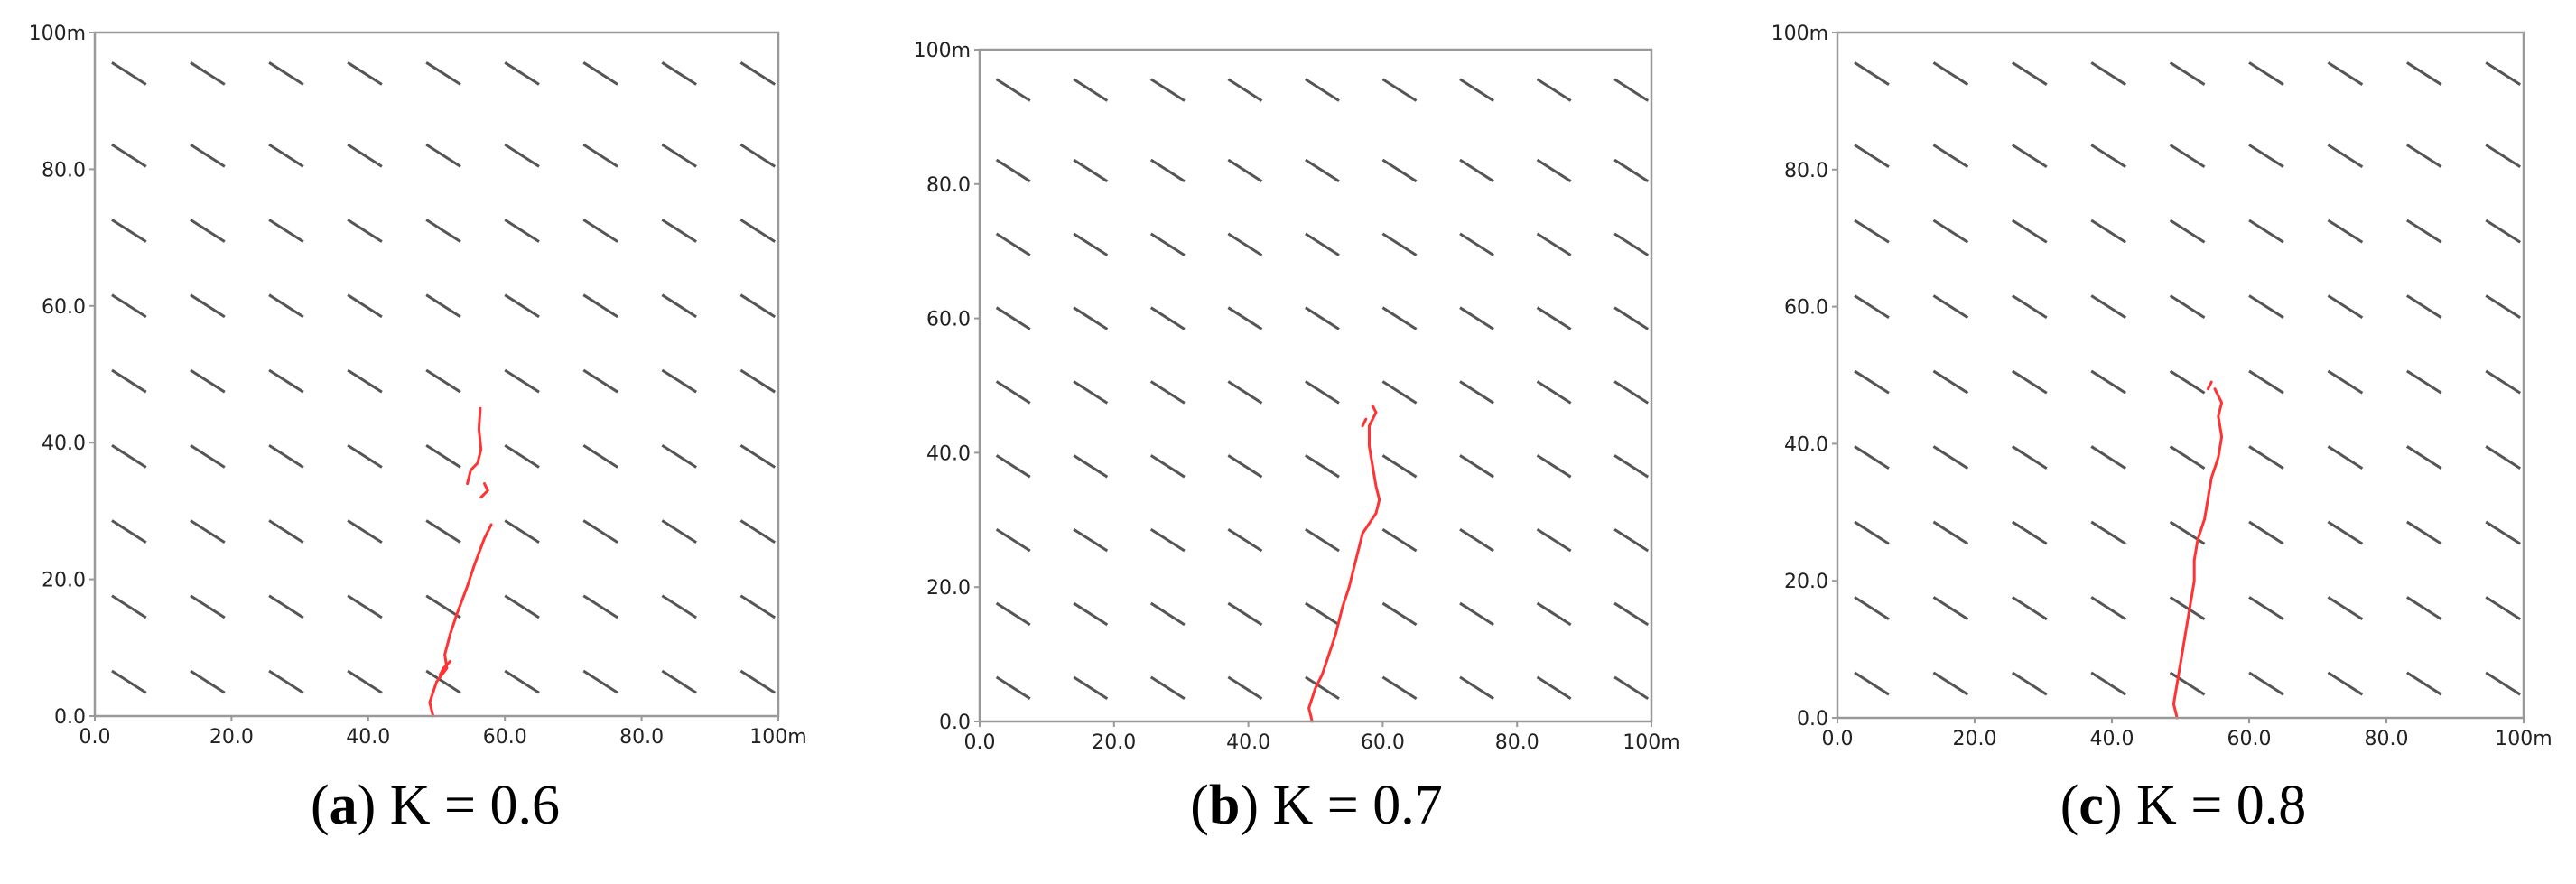  I want to click on y-tick-label: 60.0, so click(1806, 309).